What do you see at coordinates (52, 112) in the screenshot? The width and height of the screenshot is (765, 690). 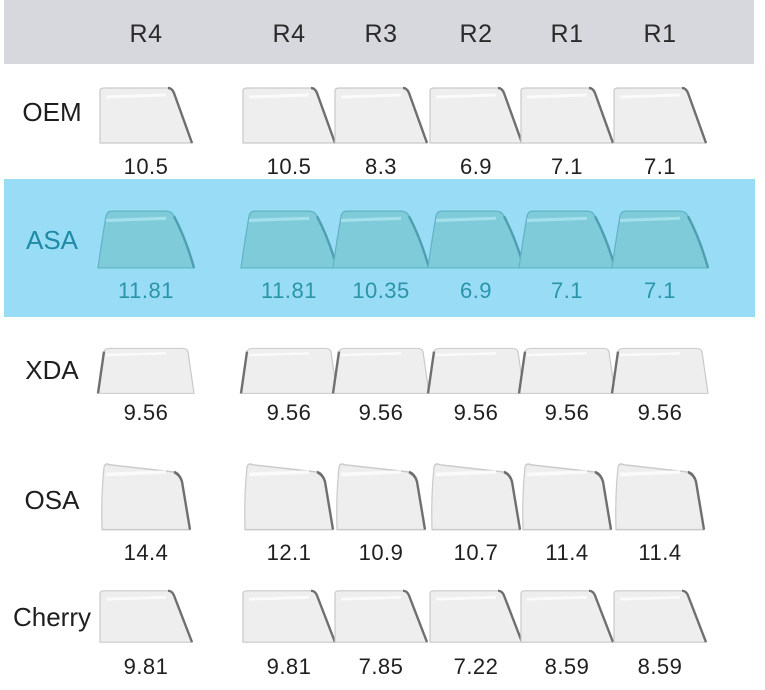 I see `profile-label-oem: OEM` at bounding box center [52, 112].